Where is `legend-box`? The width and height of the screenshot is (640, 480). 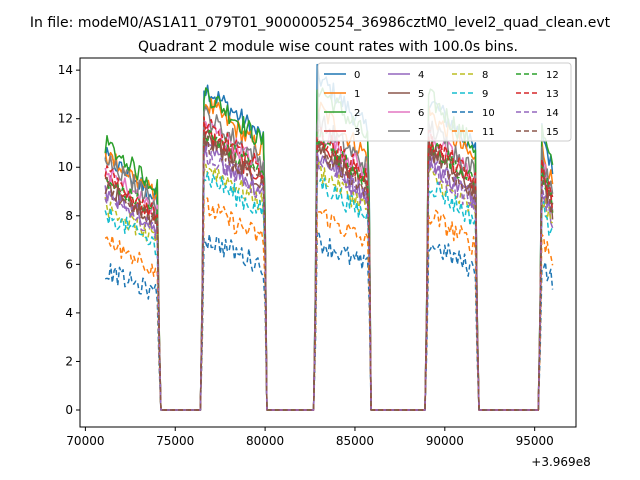 legend-box is located at coordinates (444, 102).